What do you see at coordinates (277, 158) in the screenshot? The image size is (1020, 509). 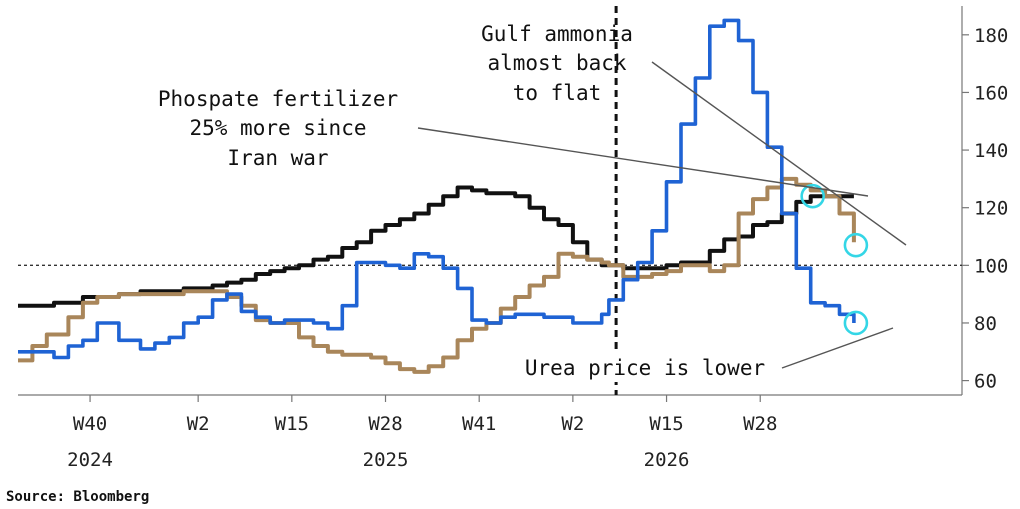 I see `annotation-phosphate-line-3: Iran war` at bounding box center [277, 158].